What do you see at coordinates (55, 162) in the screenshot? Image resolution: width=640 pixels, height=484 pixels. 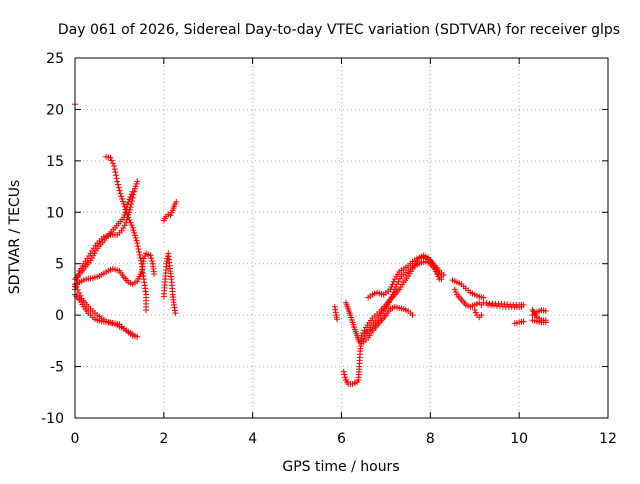 I see `y-tick-label: 15` at bounding box center [55, 162].